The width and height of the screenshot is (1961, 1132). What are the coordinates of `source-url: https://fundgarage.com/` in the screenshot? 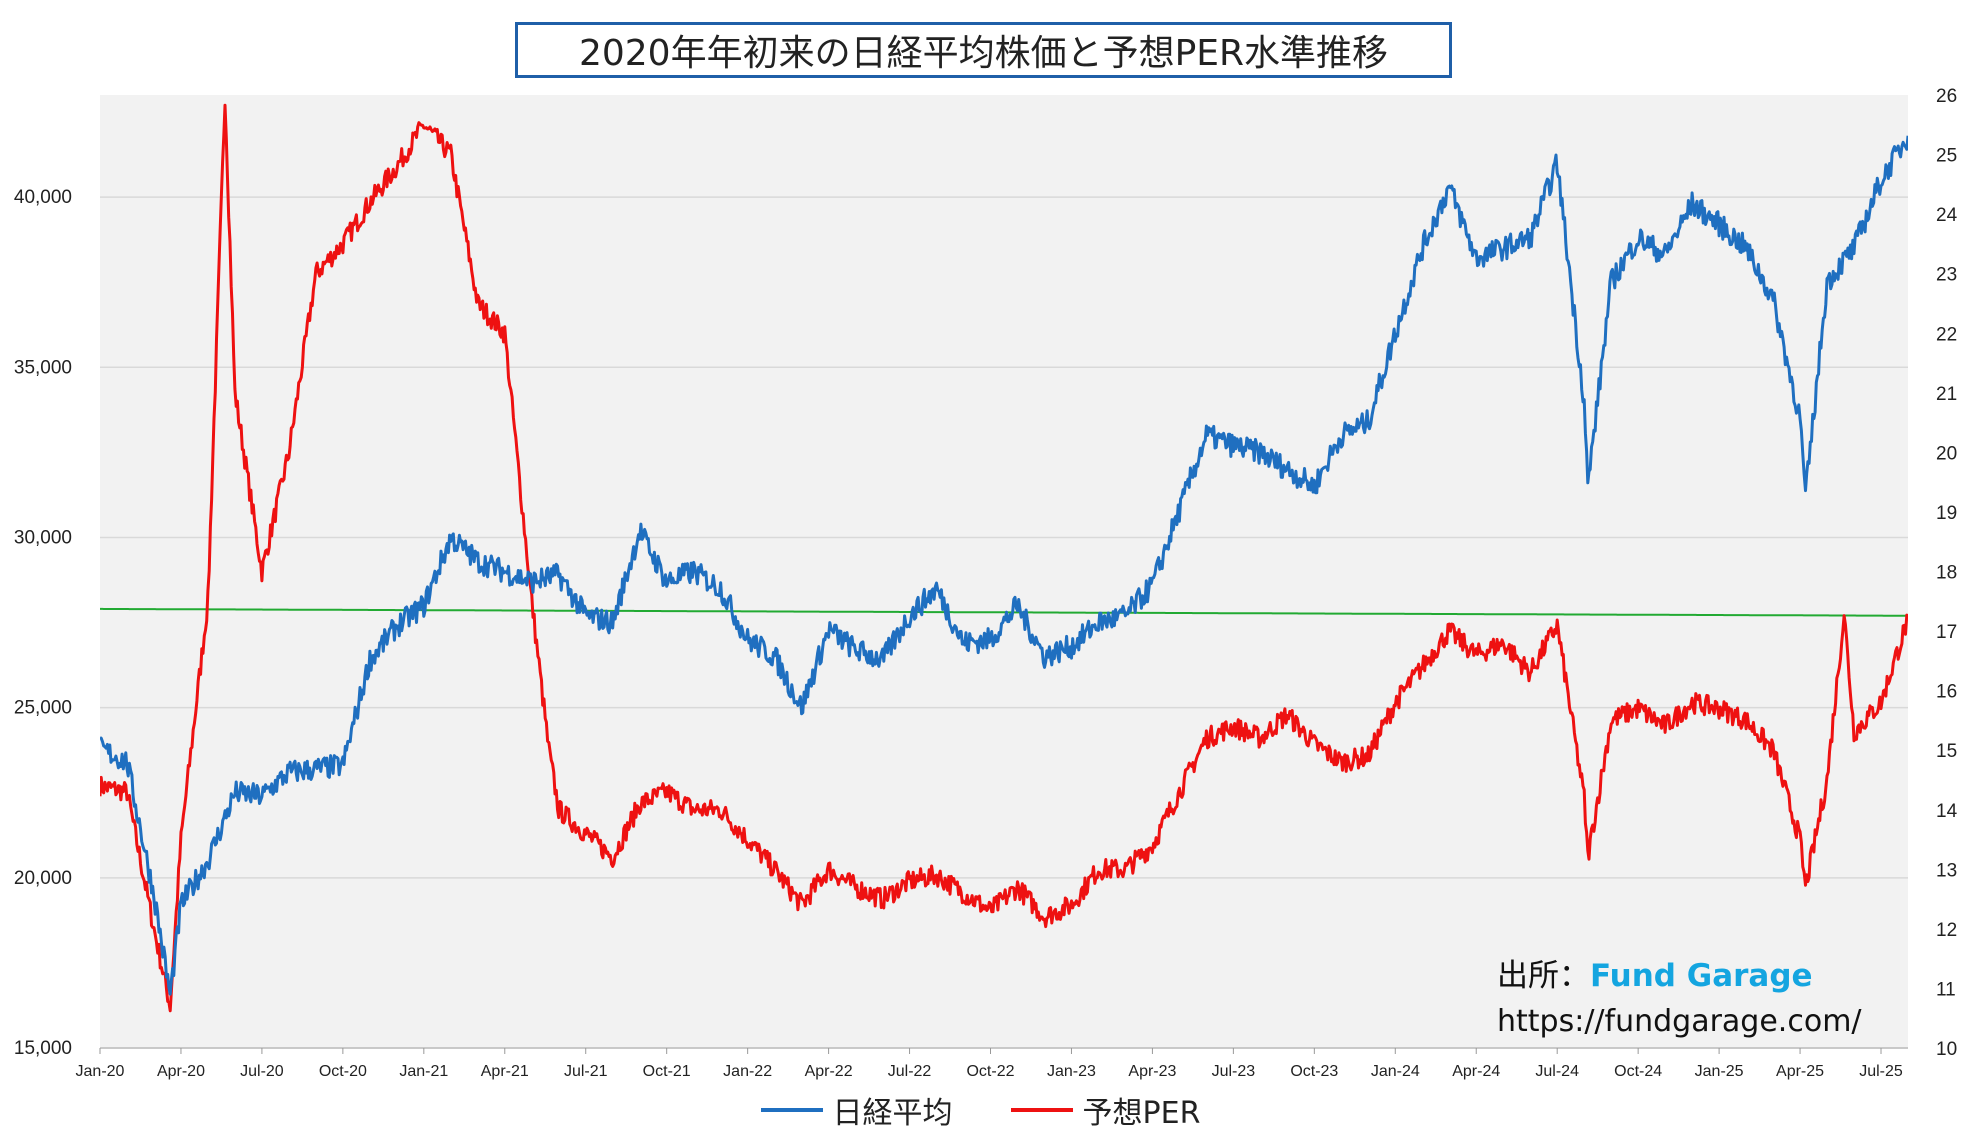 It's located at (1679, 1021).